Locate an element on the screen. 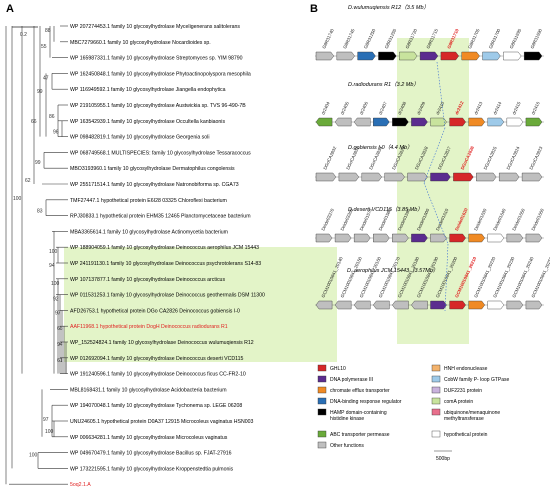 This screenshot has height=490, width=550. gene-label: G8R31745 is located at coordinates (349, 39).